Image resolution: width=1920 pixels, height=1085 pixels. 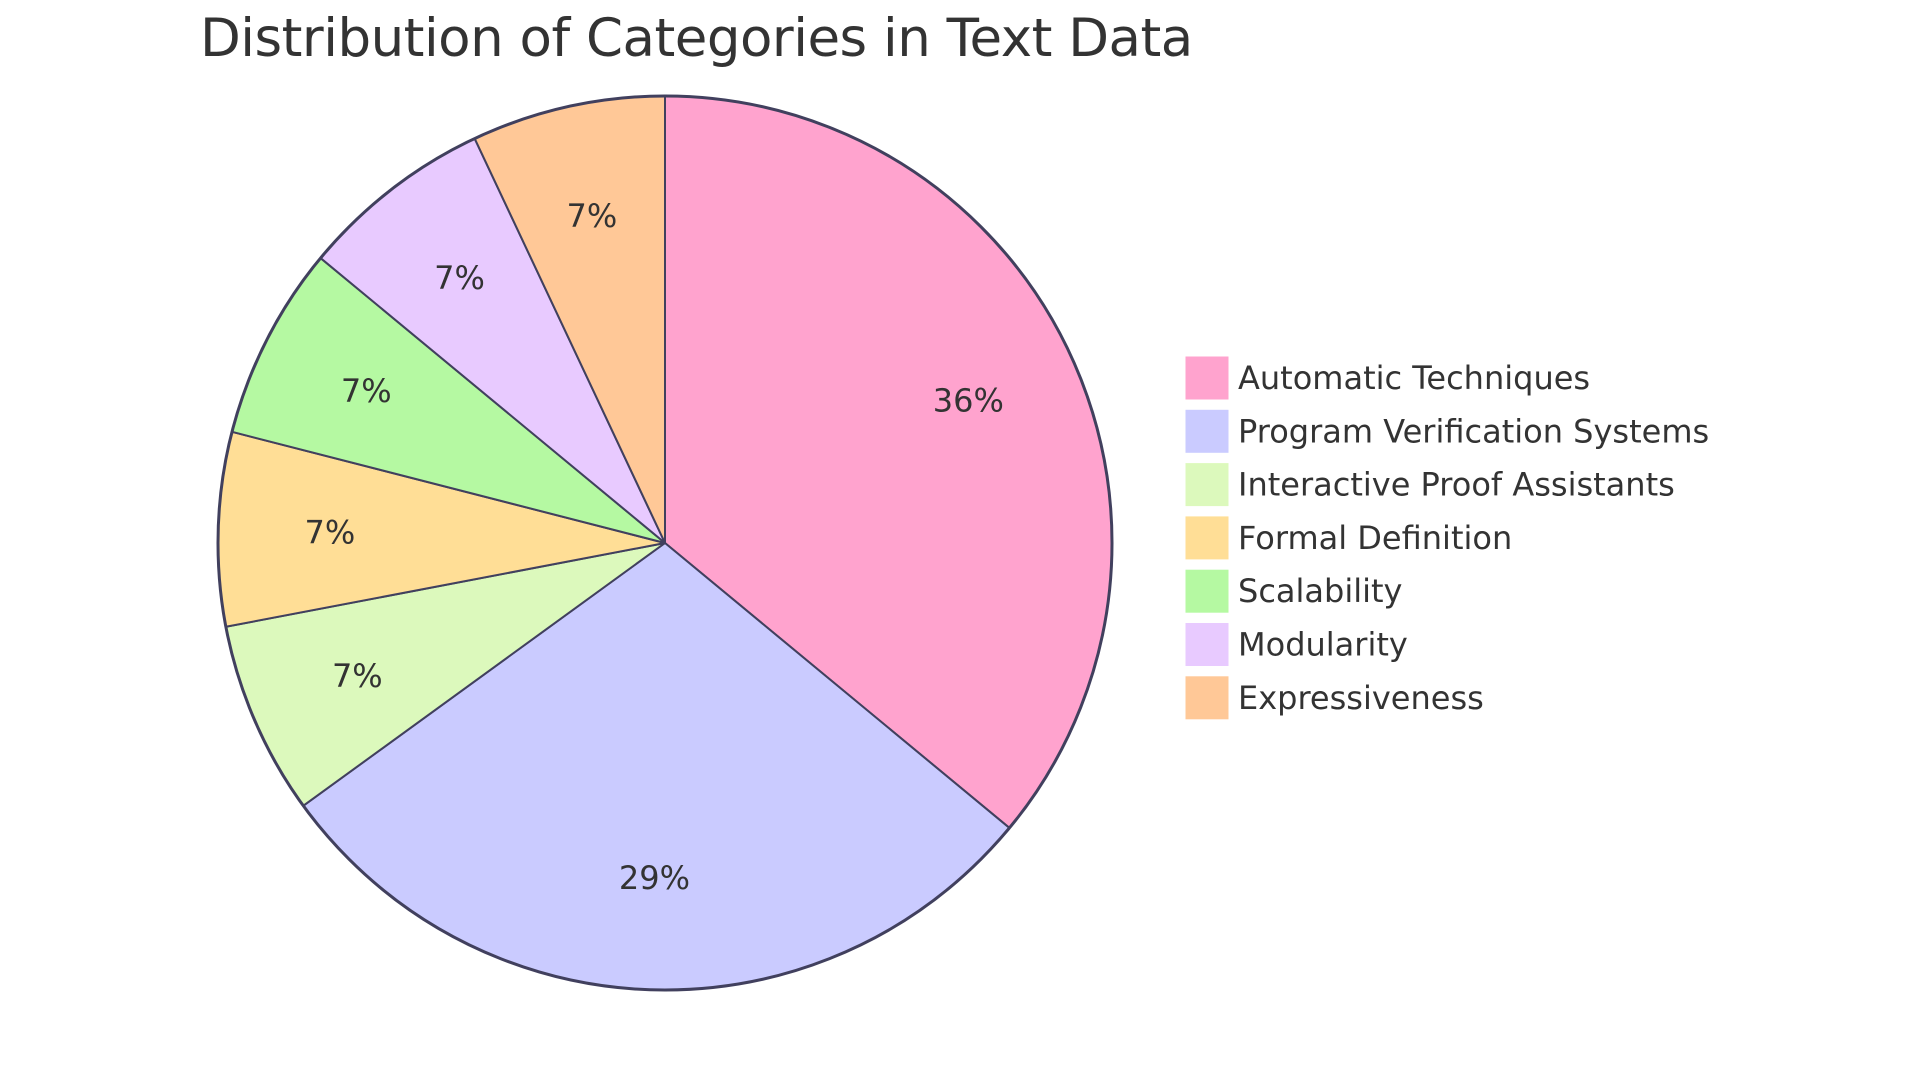 What do you see at coordinates (459, 278) in the screenshot?
I see `slice-label-modularity: 7%` at bounding box center [459, 278].